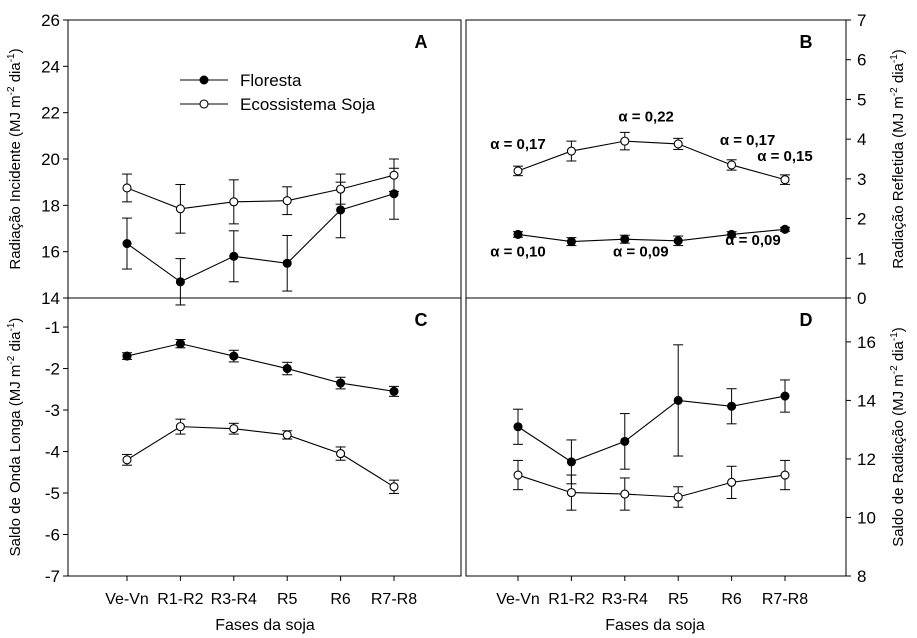 The image size is (917, 638). What do you see at coordinates (308, 104) in the screenshot?
I see `legend-label-soja: Ecossistema Soja` at bounding box center [308, 104].